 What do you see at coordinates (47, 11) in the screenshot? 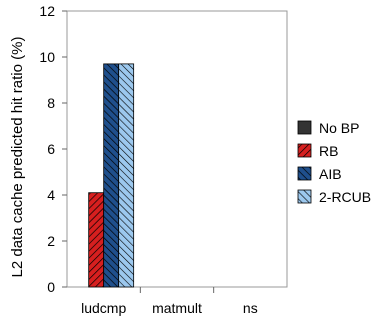
I see `y-tick-label: 12` at bounding box center [47, 11].